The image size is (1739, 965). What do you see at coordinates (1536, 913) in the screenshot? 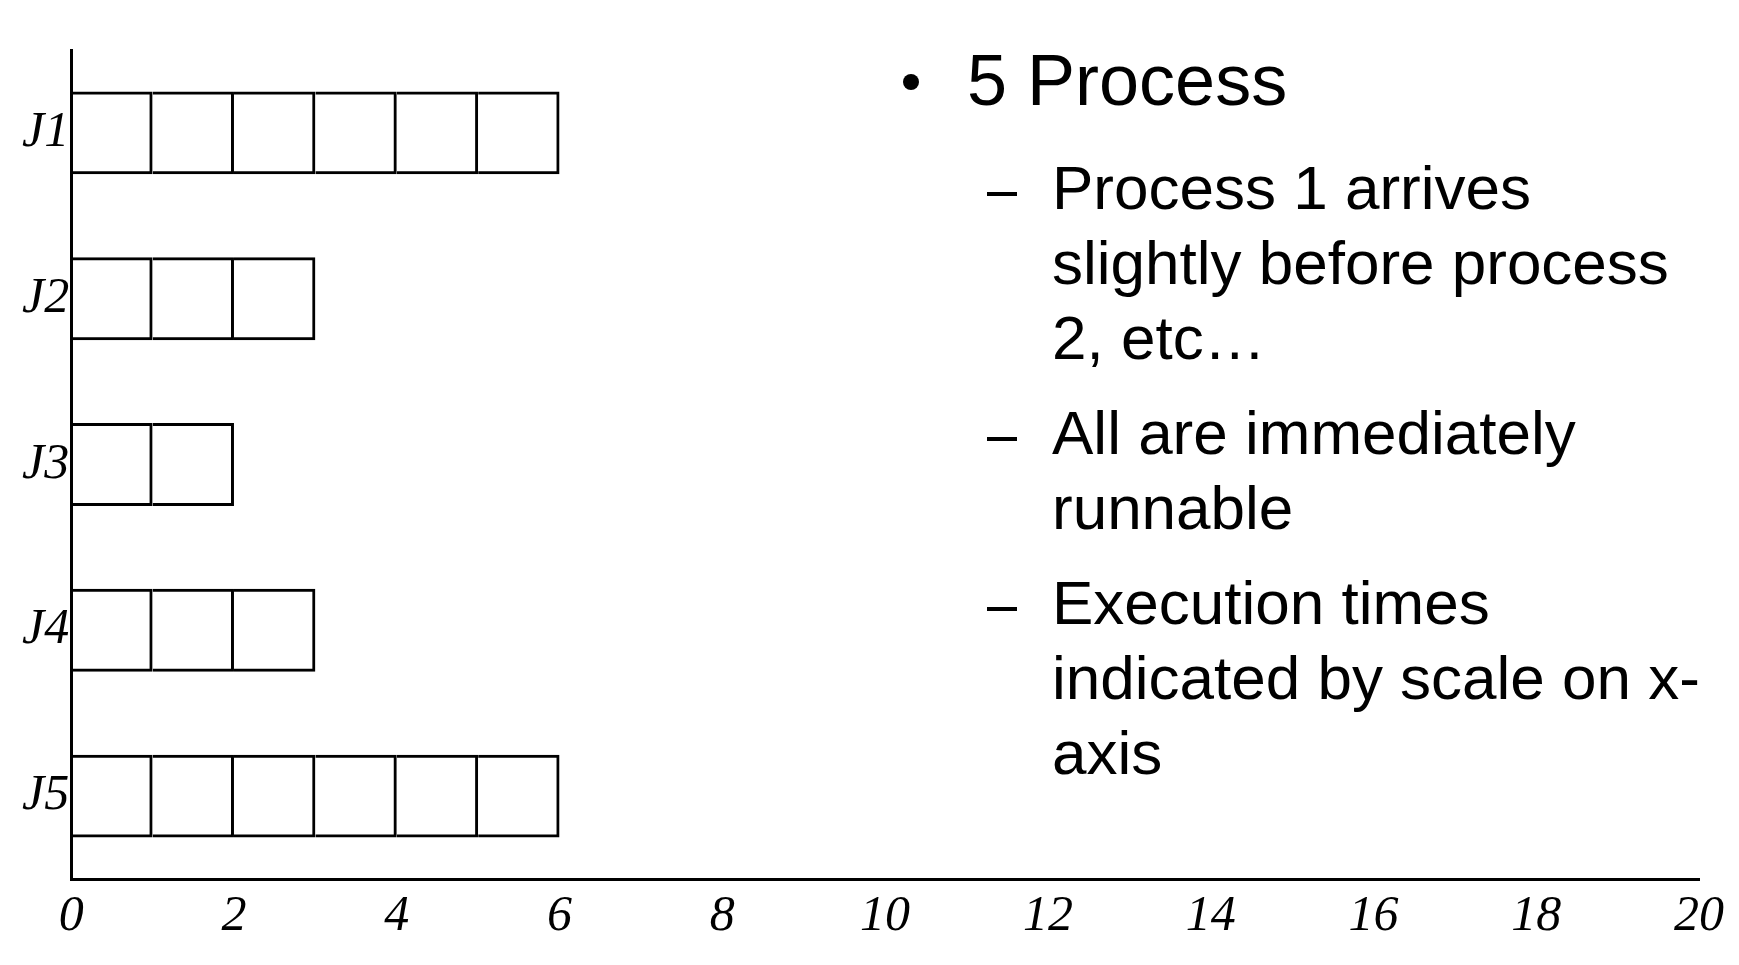
I see `x-tick-label: 18` at bounding box center [1536, 913].